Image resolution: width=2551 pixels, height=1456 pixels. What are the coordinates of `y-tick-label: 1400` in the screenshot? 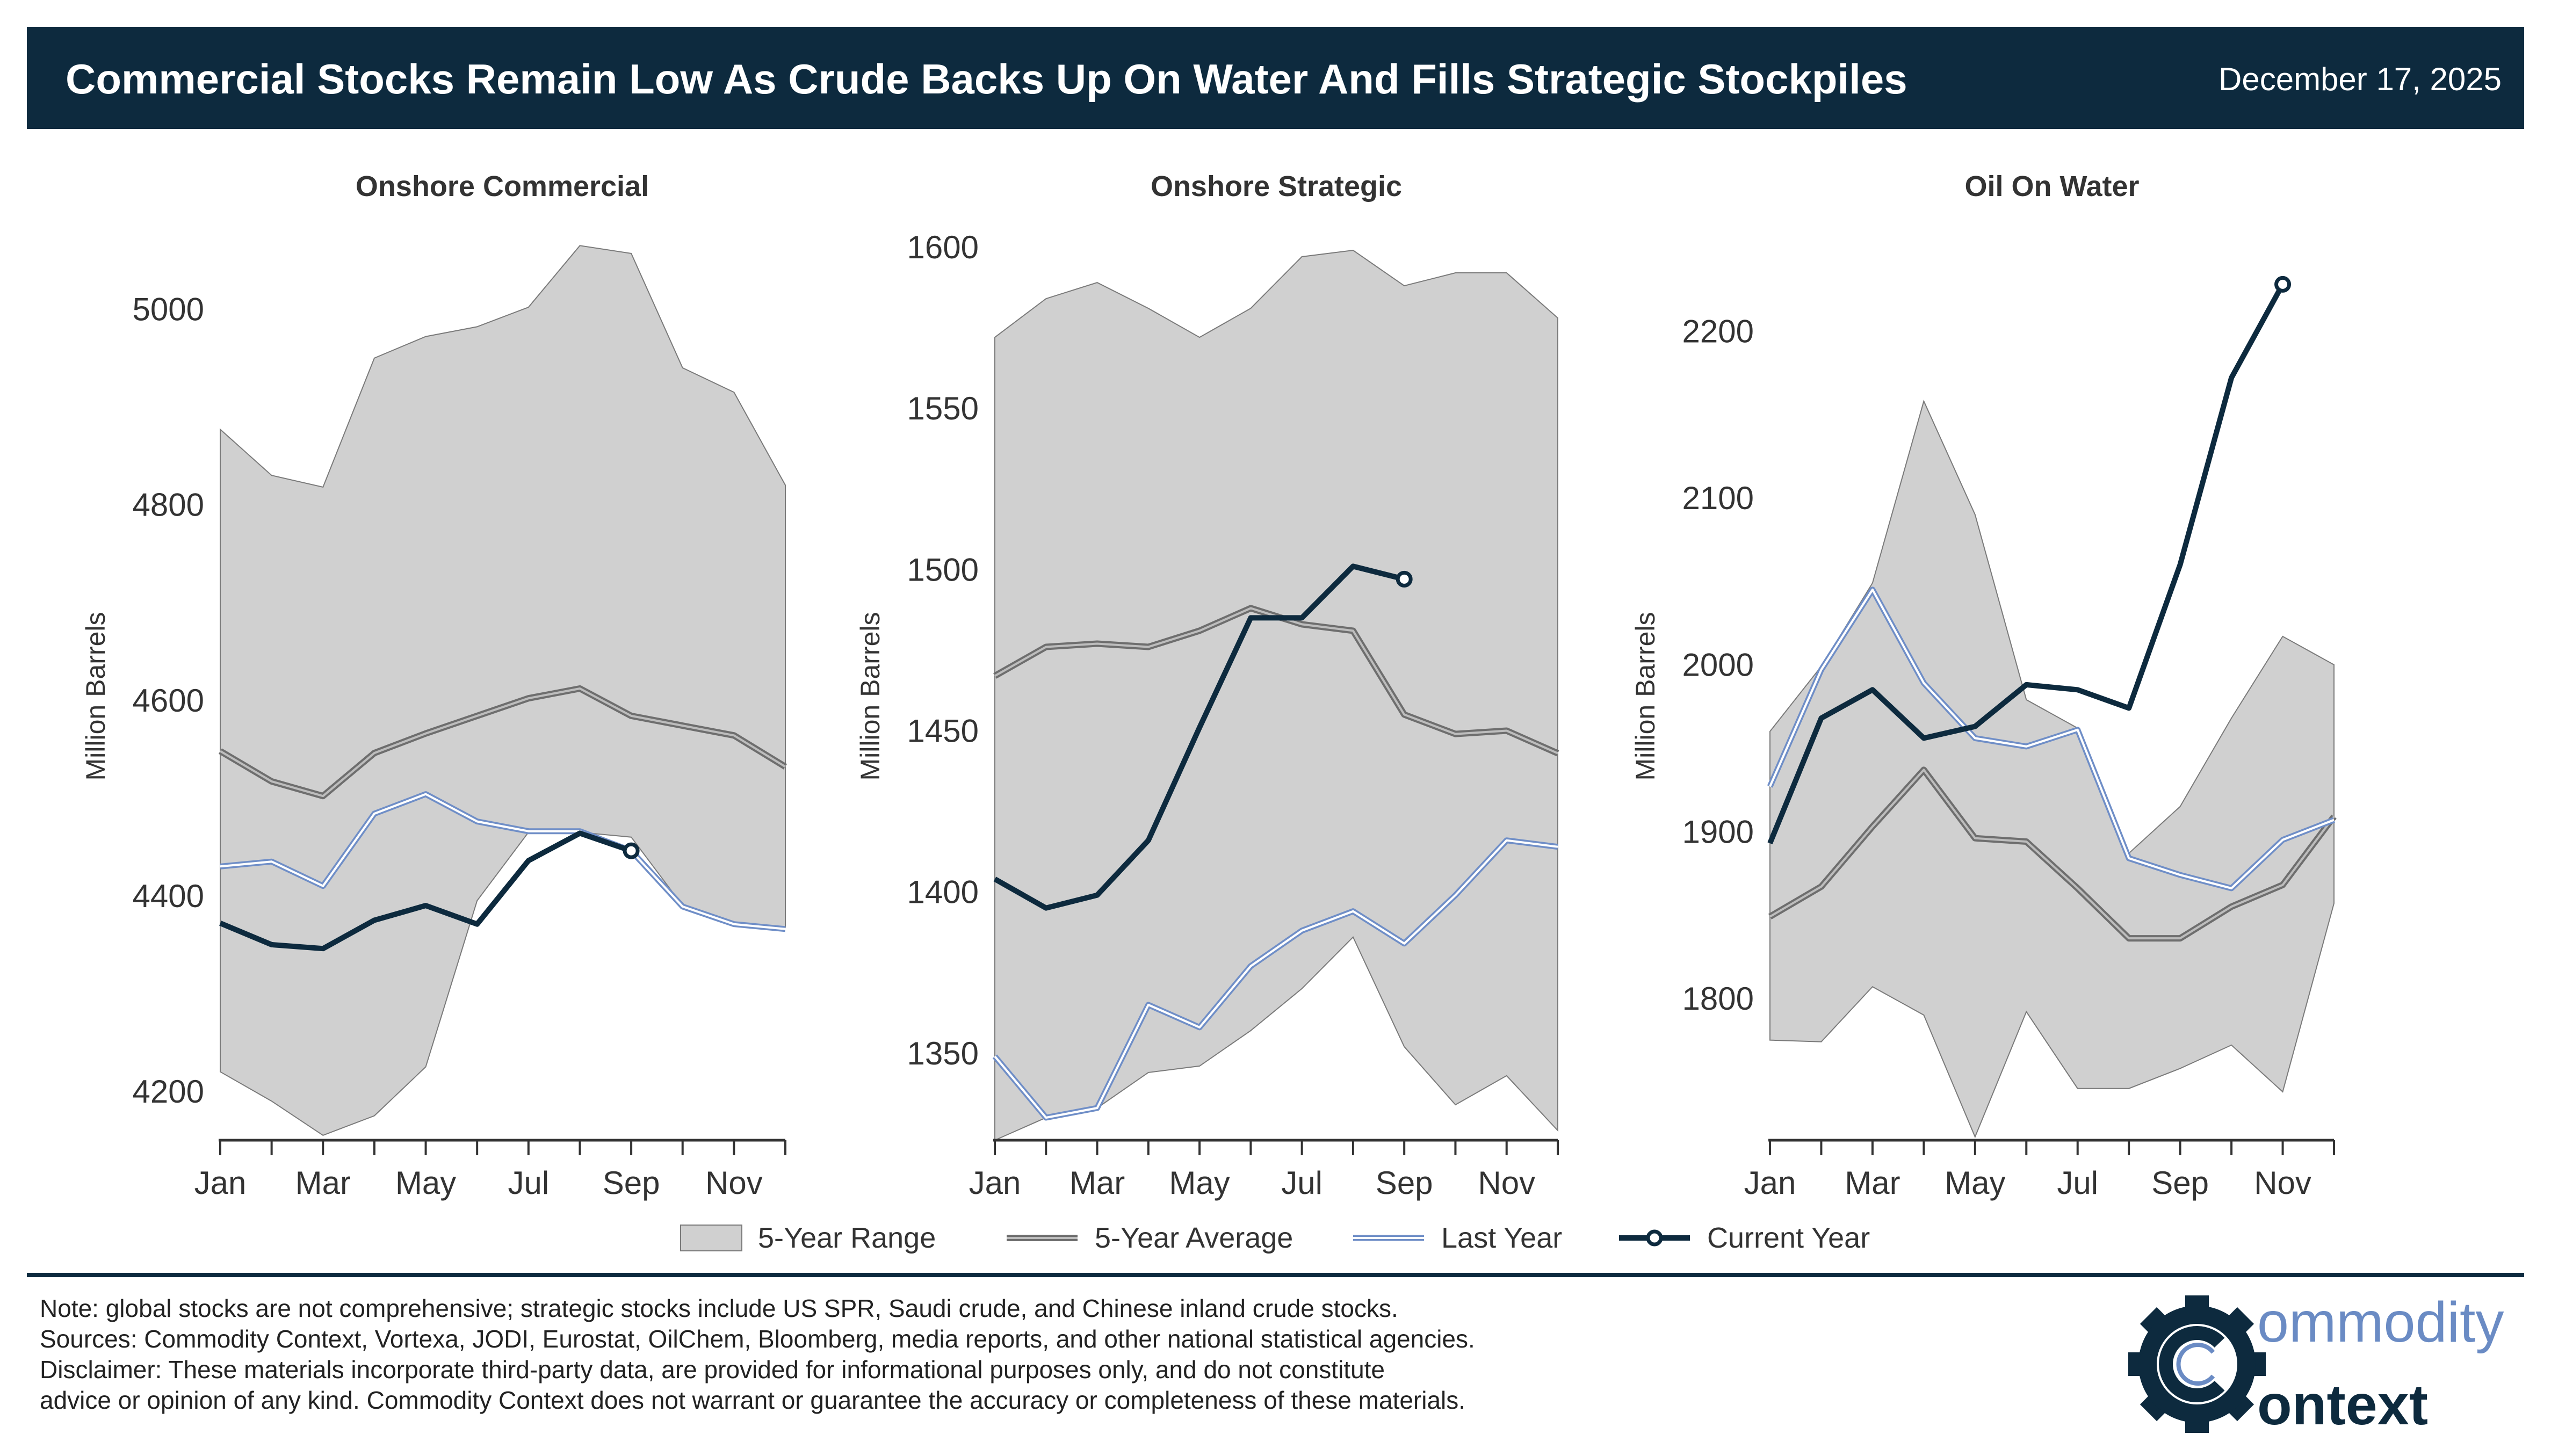 It's located at (943, 892).